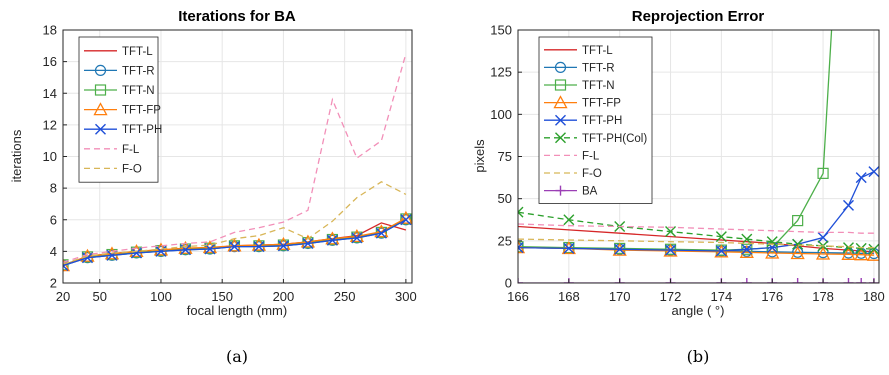  Describe the element at coordinates (50, 156) in the screenshot. I see `y-tick-label: 10` at that location.